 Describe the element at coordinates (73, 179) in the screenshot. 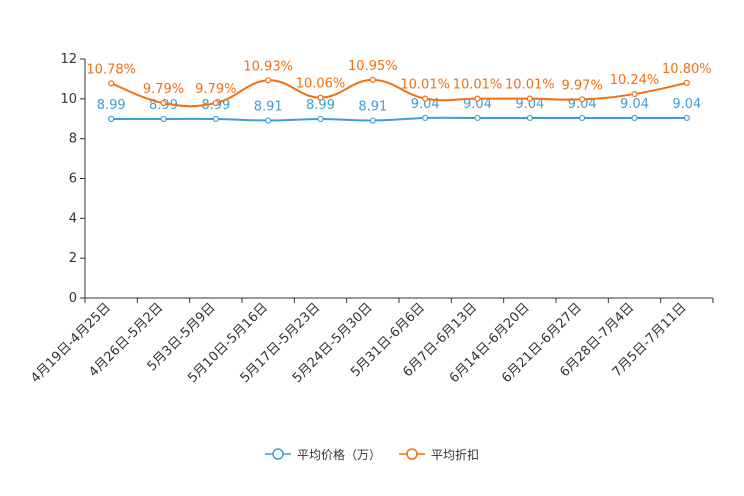

I see `y-tick-label: 6` at that location.